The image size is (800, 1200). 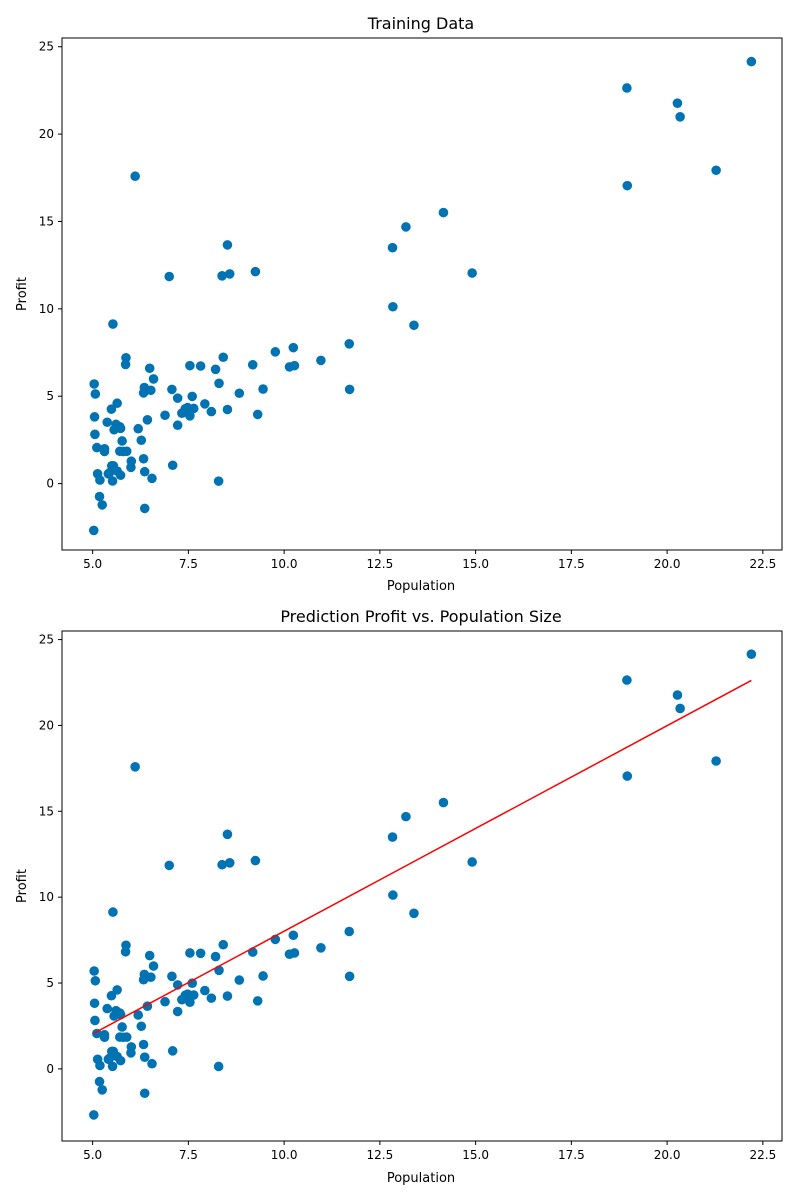 What do you see at coordinates (188, 564) in the screenshot?
I see `x-tick-label: 7.5` at bounding box center [188, 564].